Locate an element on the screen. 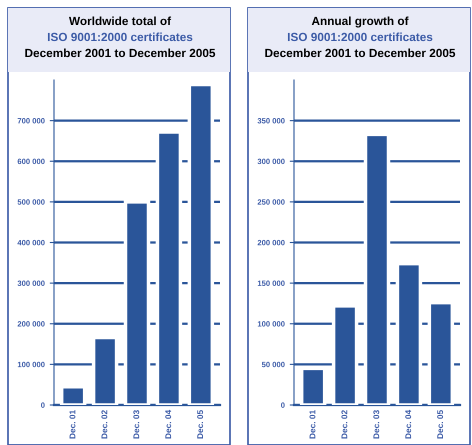  chart-title: Worldwide total of ISO 9001:2000 certificates December 2001 to December 2005 is located at coordinates (120, 37).